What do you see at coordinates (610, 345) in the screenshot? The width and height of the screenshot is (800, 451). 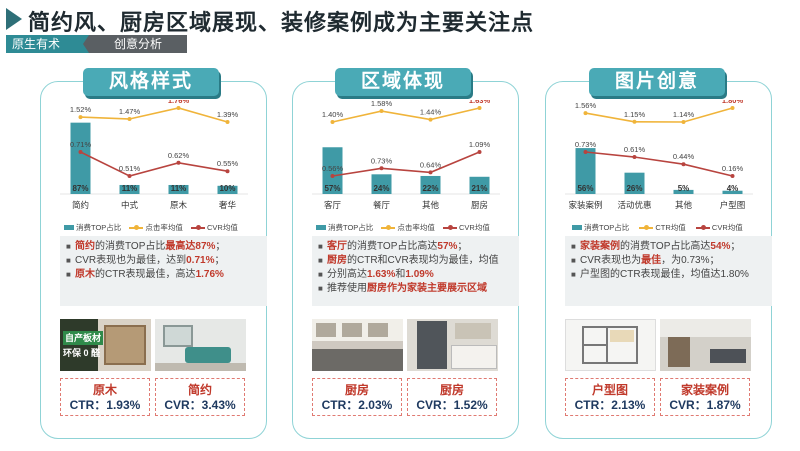 I see `photo-floorplan` at bounding box center [610, 345].